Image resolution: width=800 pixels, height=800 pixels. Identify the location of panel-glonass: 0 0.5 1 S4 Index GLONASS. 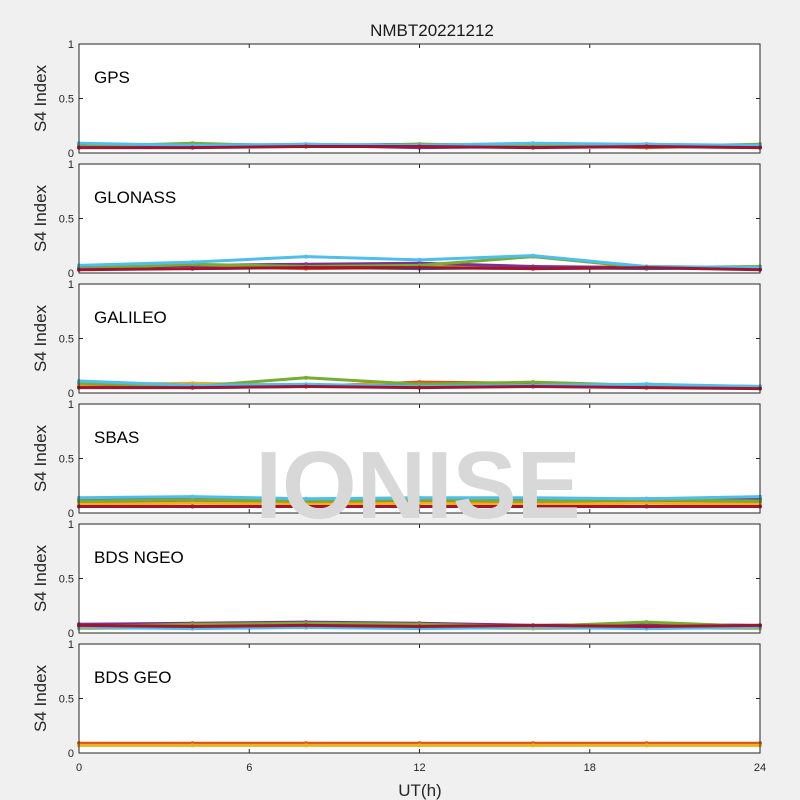
(396, 219).